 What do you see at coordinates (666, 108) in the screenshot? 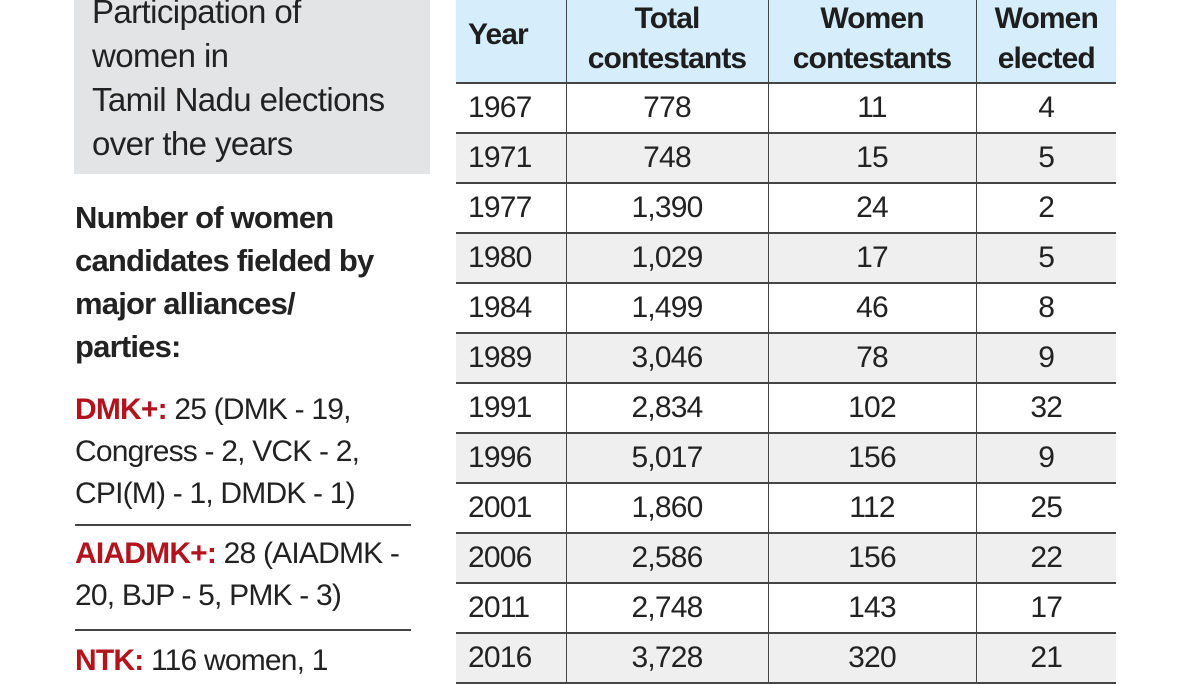
I see `cell-total-contestants: 778` at bounding box center [666, 108].